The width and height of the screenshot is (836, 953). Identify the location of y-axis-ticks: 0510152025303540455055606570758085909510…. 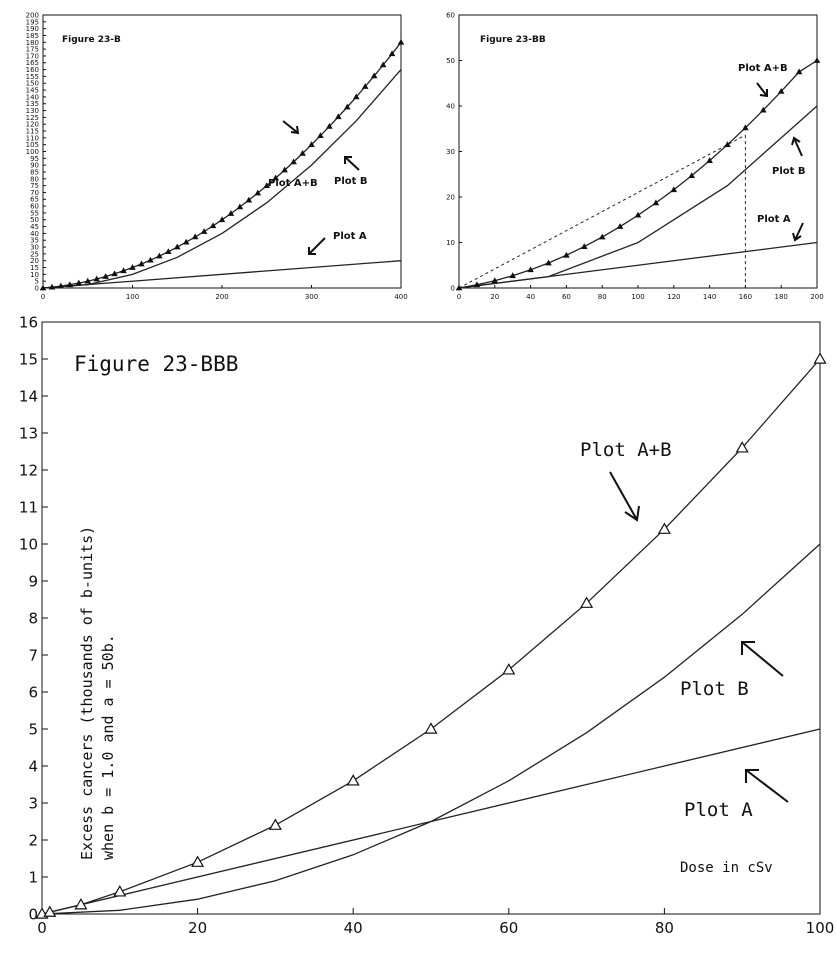
(36, 151).